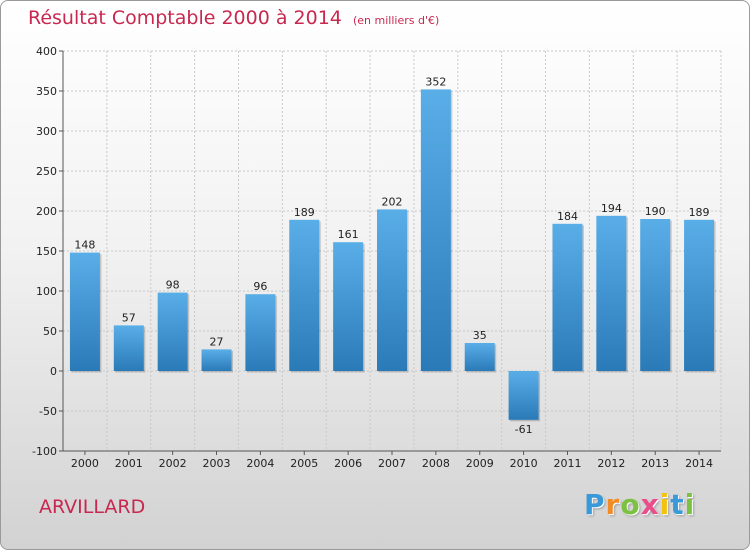 This screenshot has height=550, width=750. I want to click on x-tick-label-2003: 2003, so click(217, 463).